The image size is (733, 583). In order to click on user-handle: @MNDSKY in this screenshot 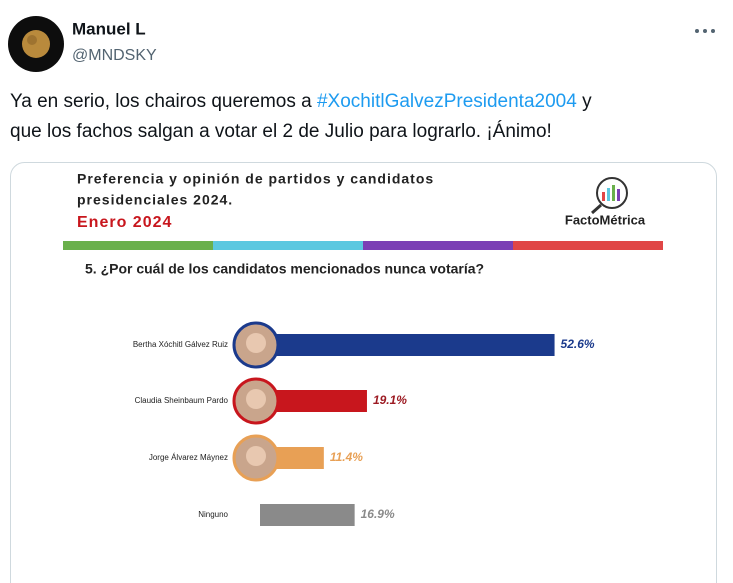, I will do `click(114, 55)`.